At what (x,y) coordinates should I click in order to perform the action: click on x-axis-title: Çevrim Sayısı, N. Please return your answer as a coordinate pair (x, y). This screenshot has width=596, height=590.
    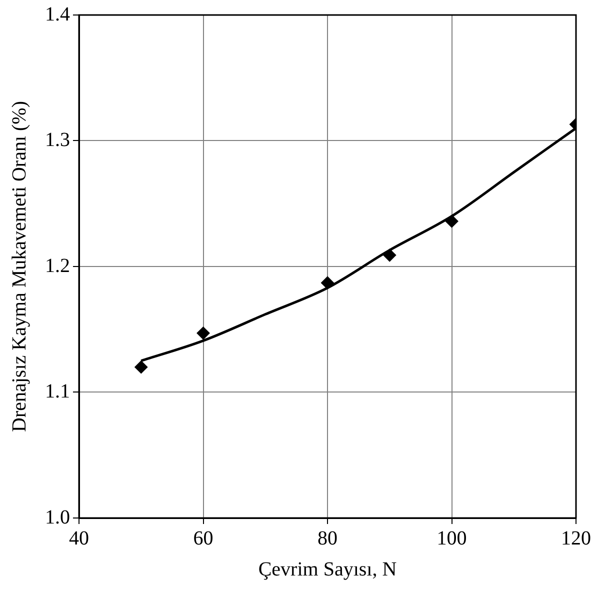
    Looking at the image, I should click on (327, 569).